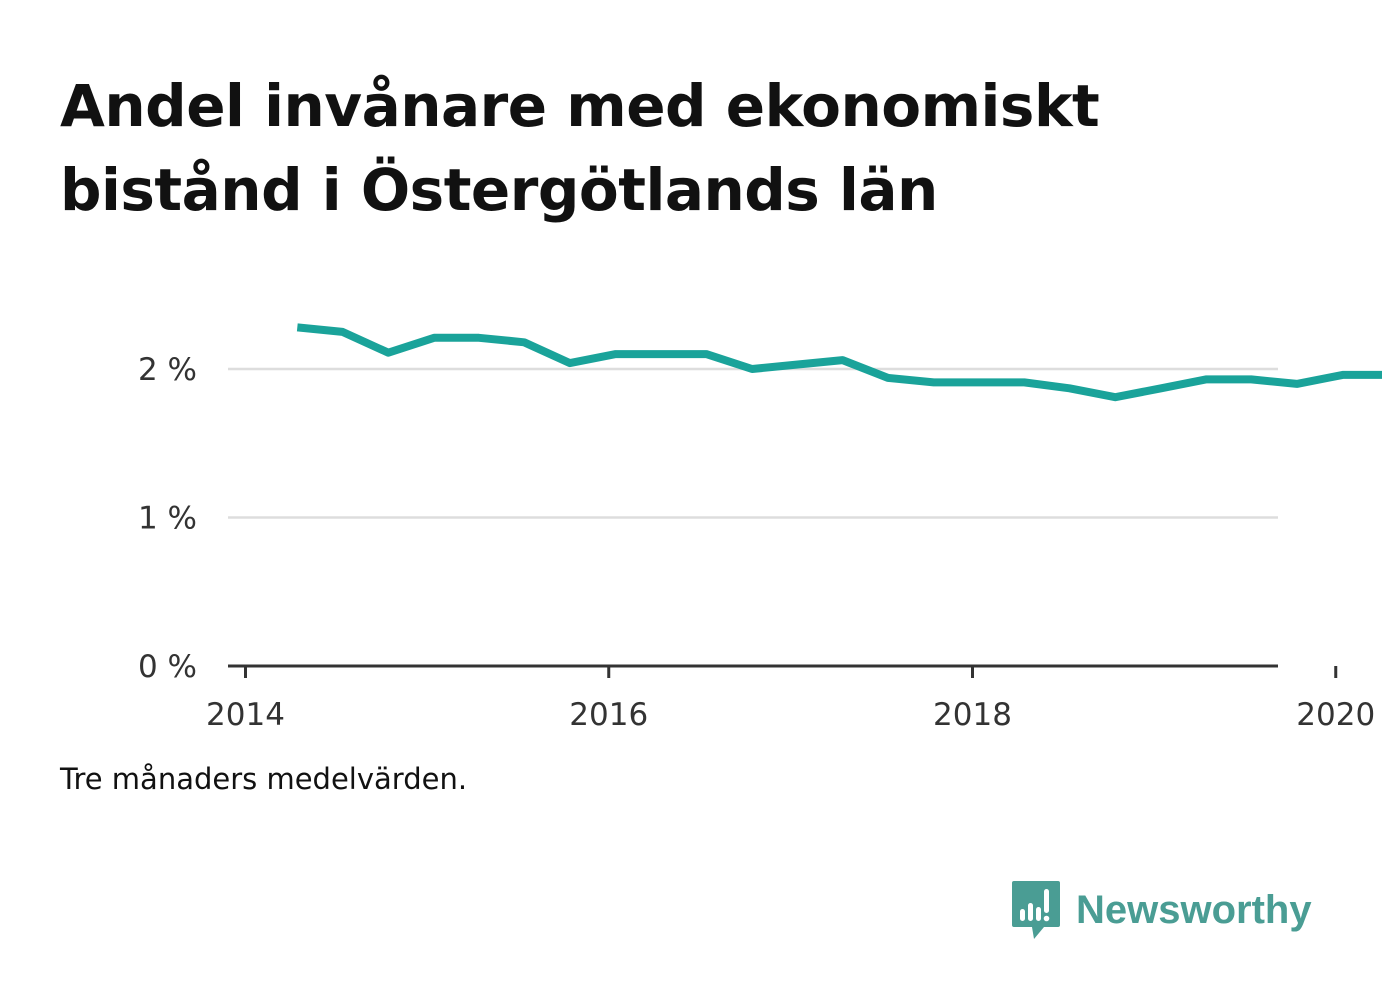 This screenshot has height=999, width=1382. Describe the element at coordinates (499, 190) in the screenshot. I see `chart-title-line-2: bistånd i Östergötlands län` at that location.